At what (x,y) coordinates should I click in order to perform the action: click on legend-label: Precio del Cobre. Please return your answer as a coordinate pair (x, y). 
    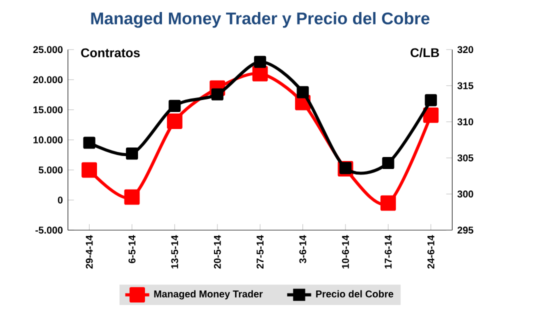
    Looking at the image, I should click on (355, 294).